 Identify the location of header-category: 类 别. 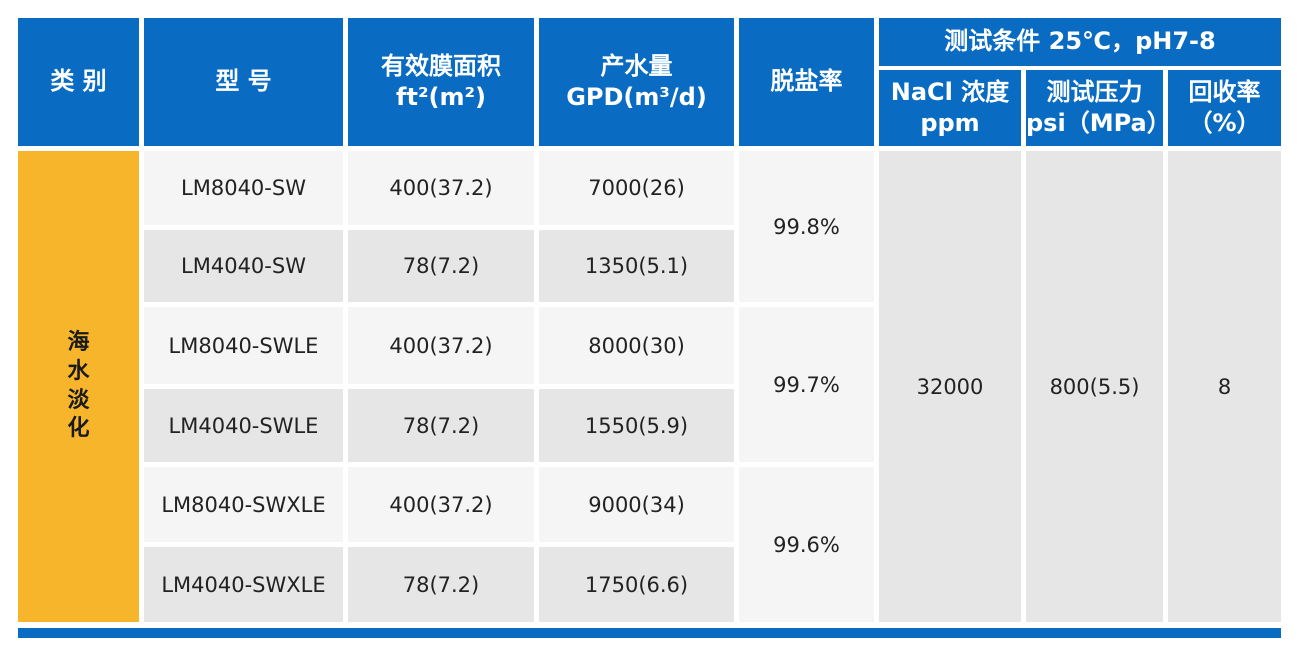
(78, 82).